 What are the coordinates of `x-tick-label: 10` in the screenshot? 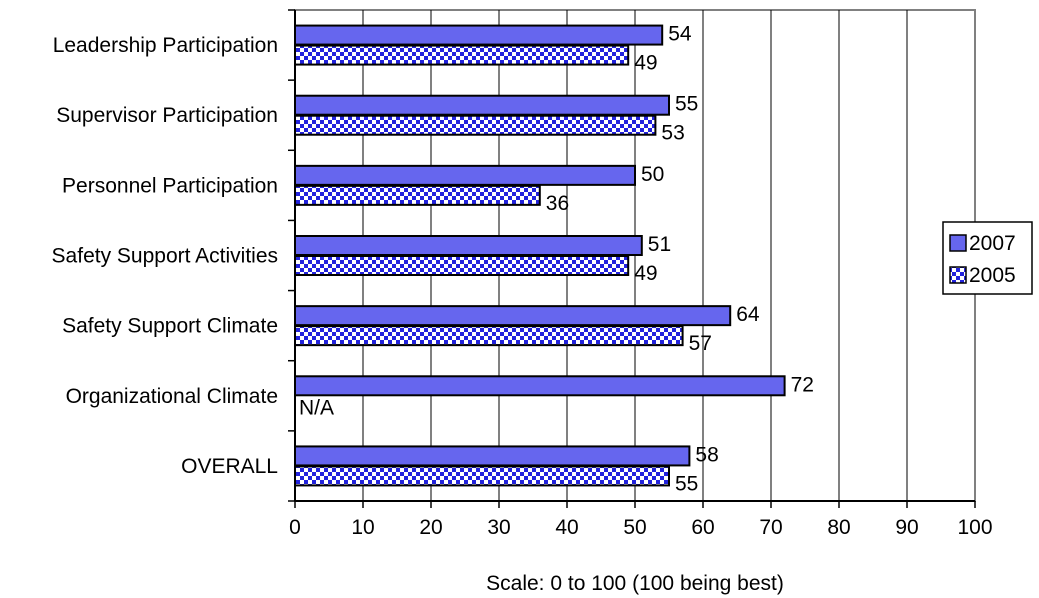 It's located at (362, 527).